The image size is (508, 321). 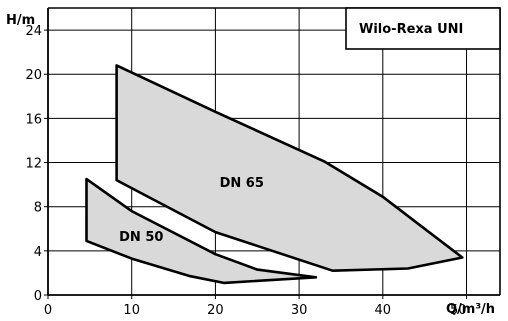 I want to click on region-label-dn-50: DN 50, so click(x=141, y=237).